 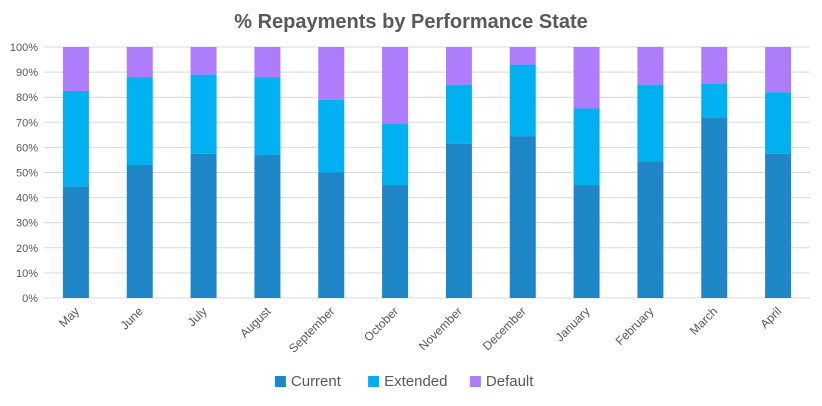 I want to click on x-tick-label: October, so click(x=381, y=324).